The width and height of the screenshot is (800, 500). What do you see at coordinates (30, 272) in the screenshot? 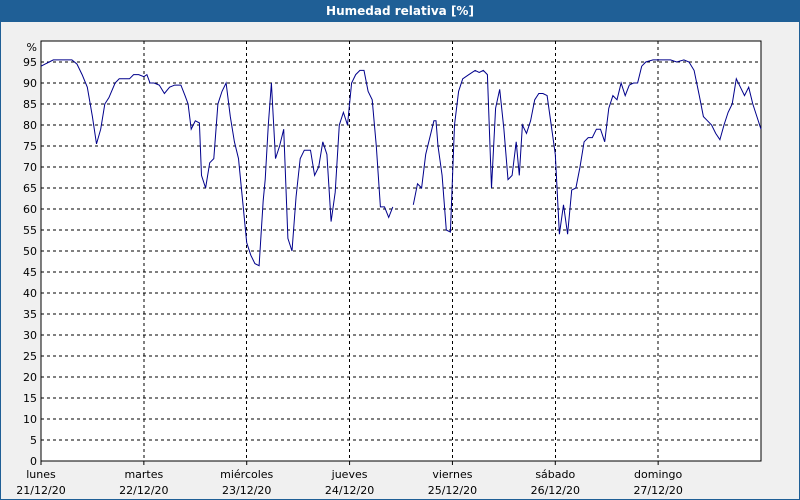
I see `y-tick-label: 45` at bounding box center [30, 272].